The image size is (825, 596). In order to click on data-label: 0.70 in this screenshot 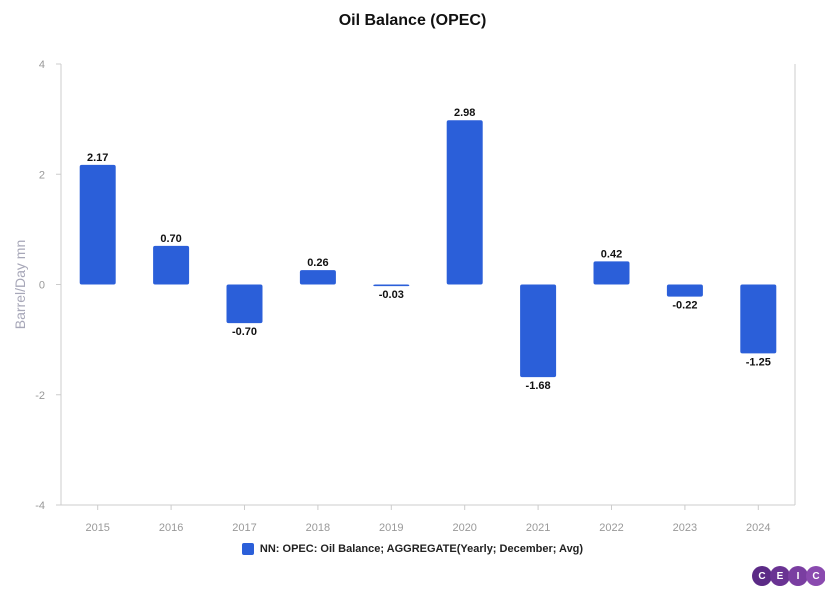, I will do `click(170, 239)`.